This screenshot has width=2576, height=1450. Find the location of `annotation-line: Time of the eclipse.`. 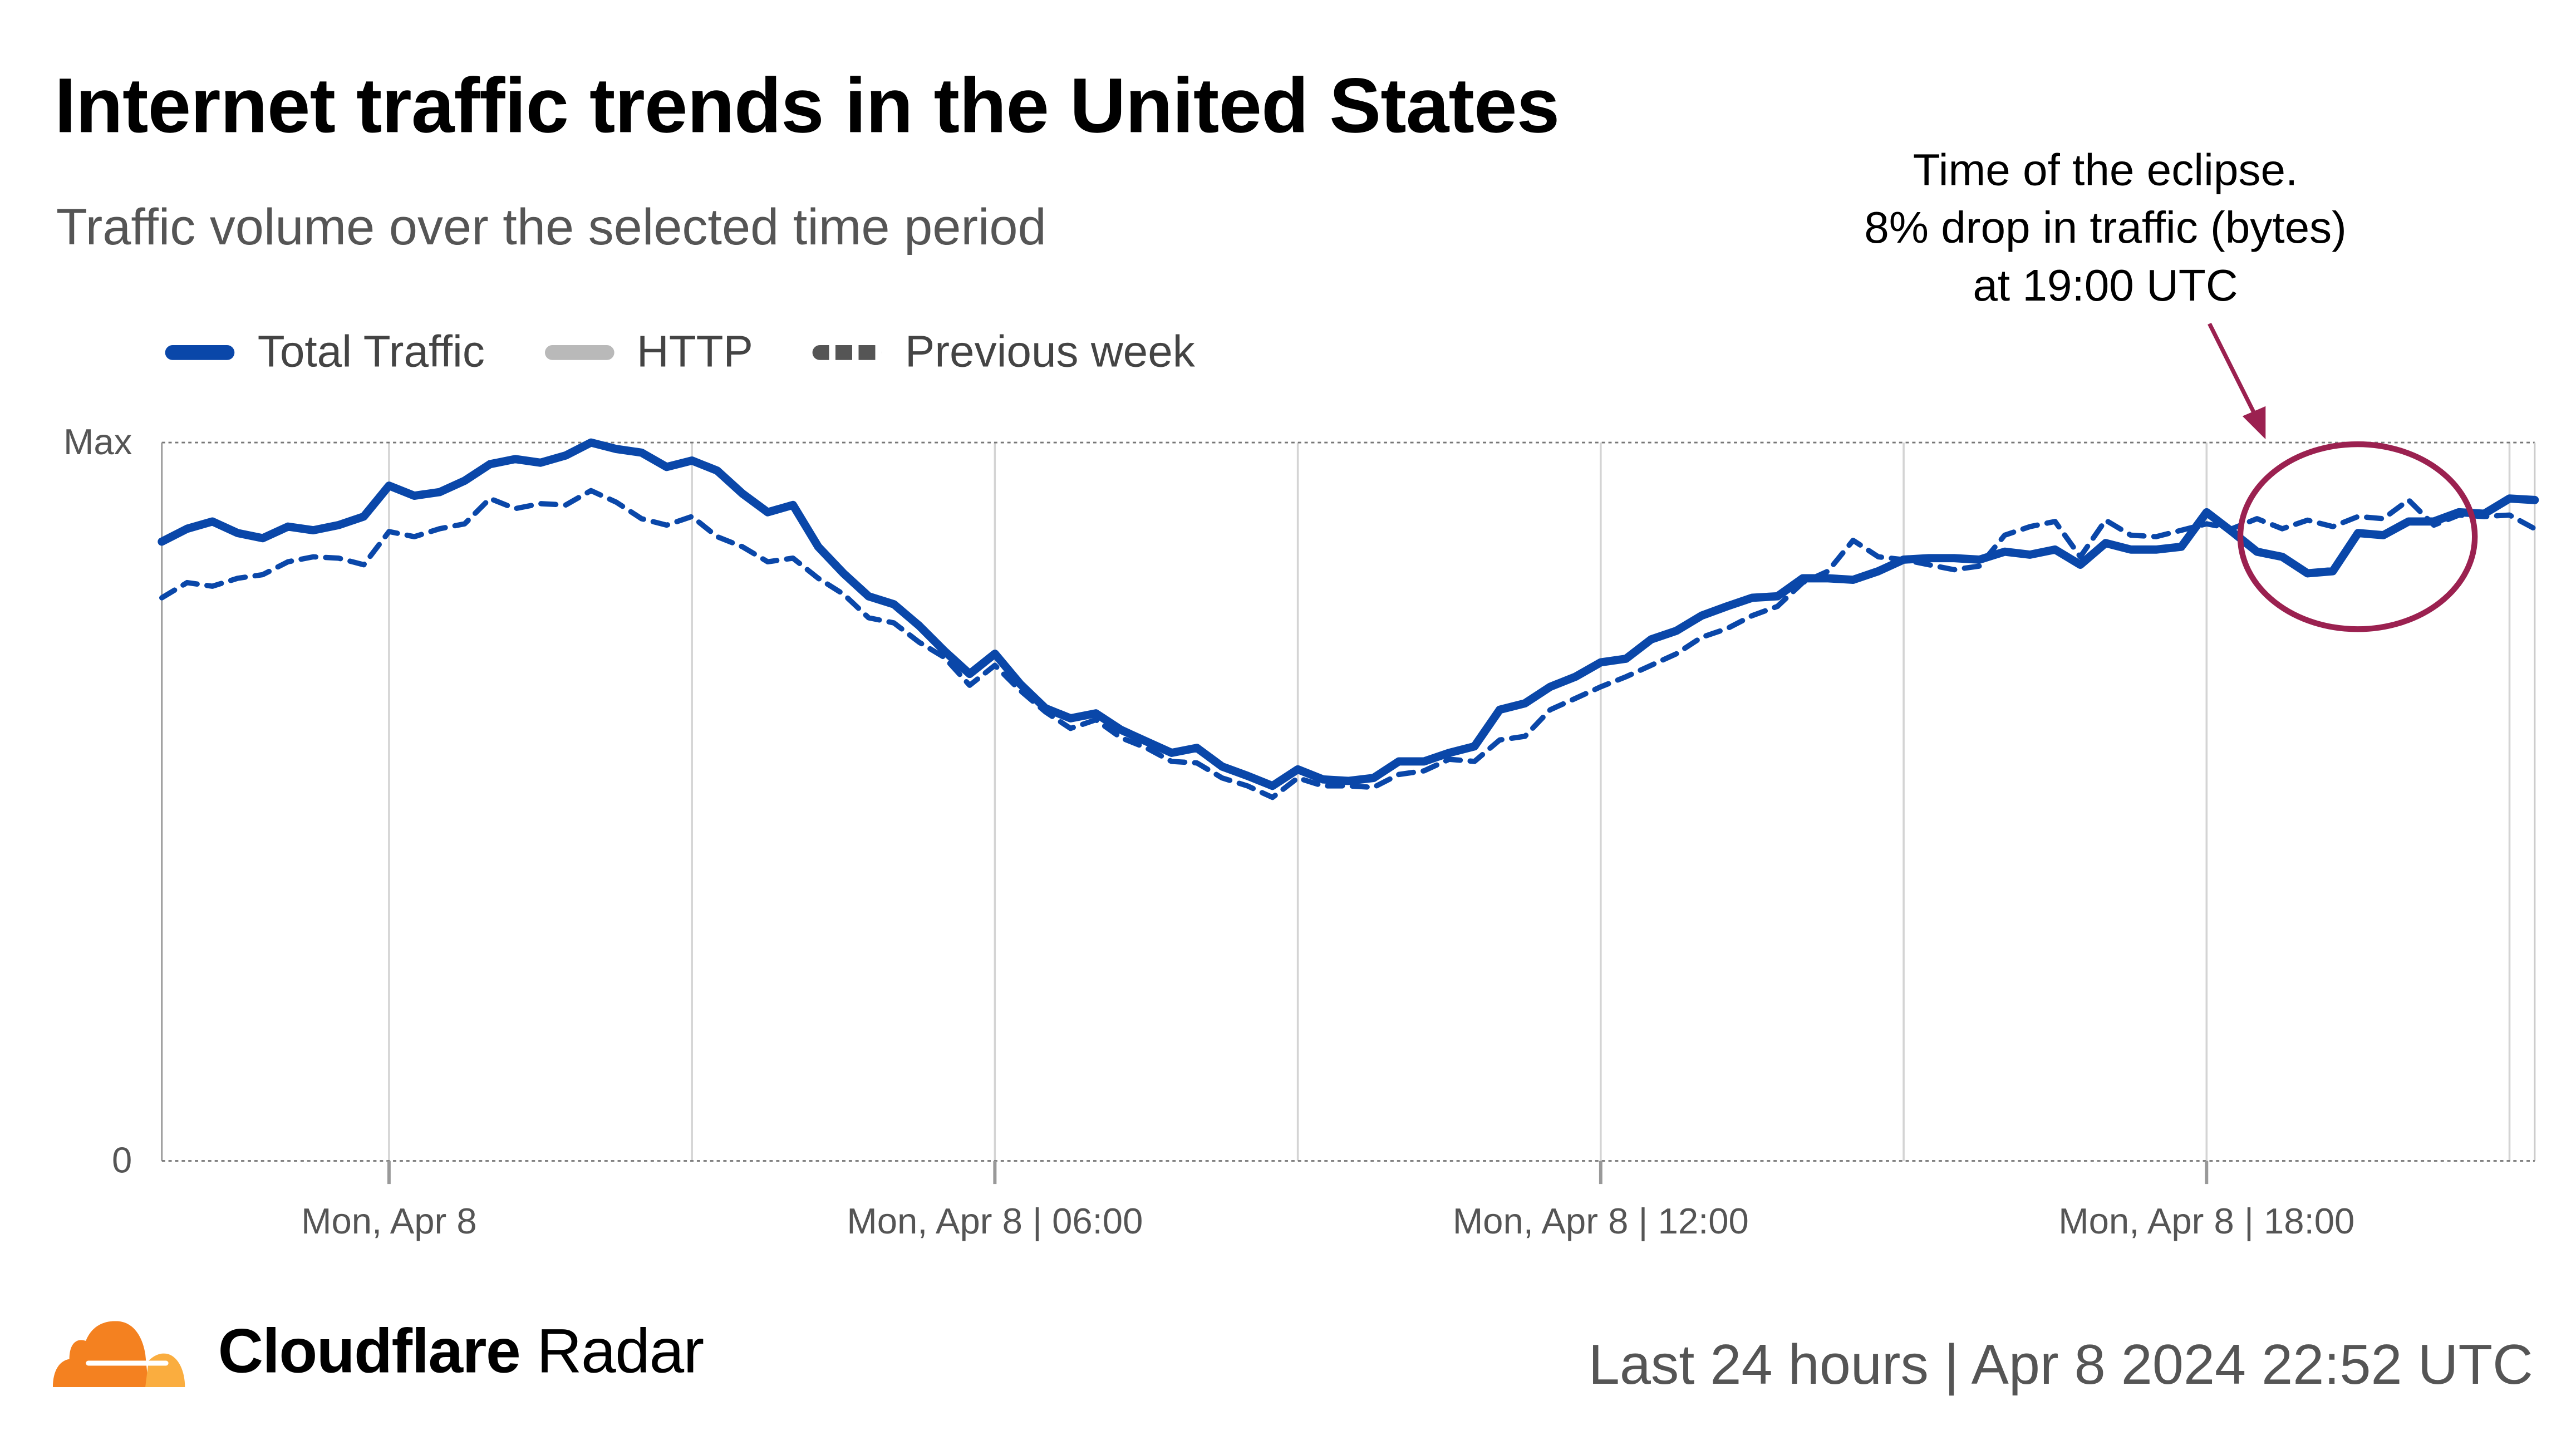

annotation-line: Time of the eclipse. is located at coordinates (2105, 170).